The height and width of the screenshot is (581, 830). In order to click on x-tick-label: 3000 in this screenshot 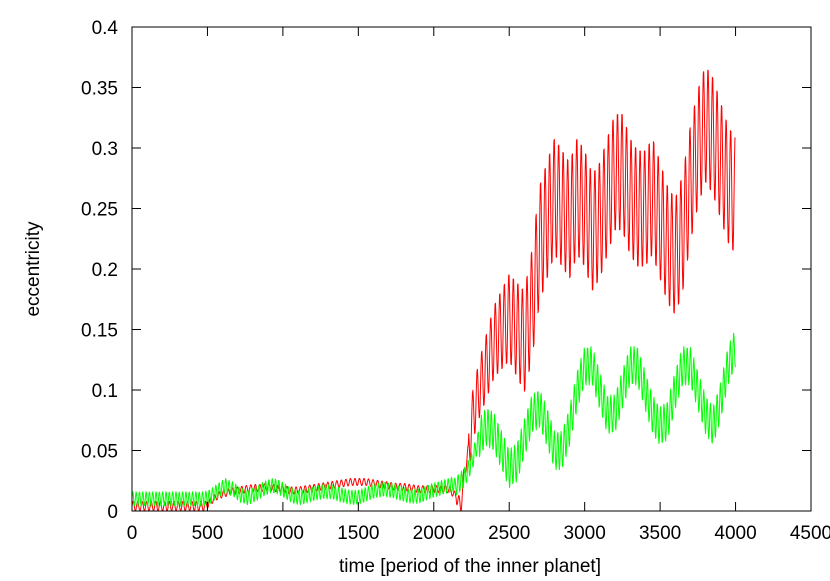, I will do `click(585, 533)`.